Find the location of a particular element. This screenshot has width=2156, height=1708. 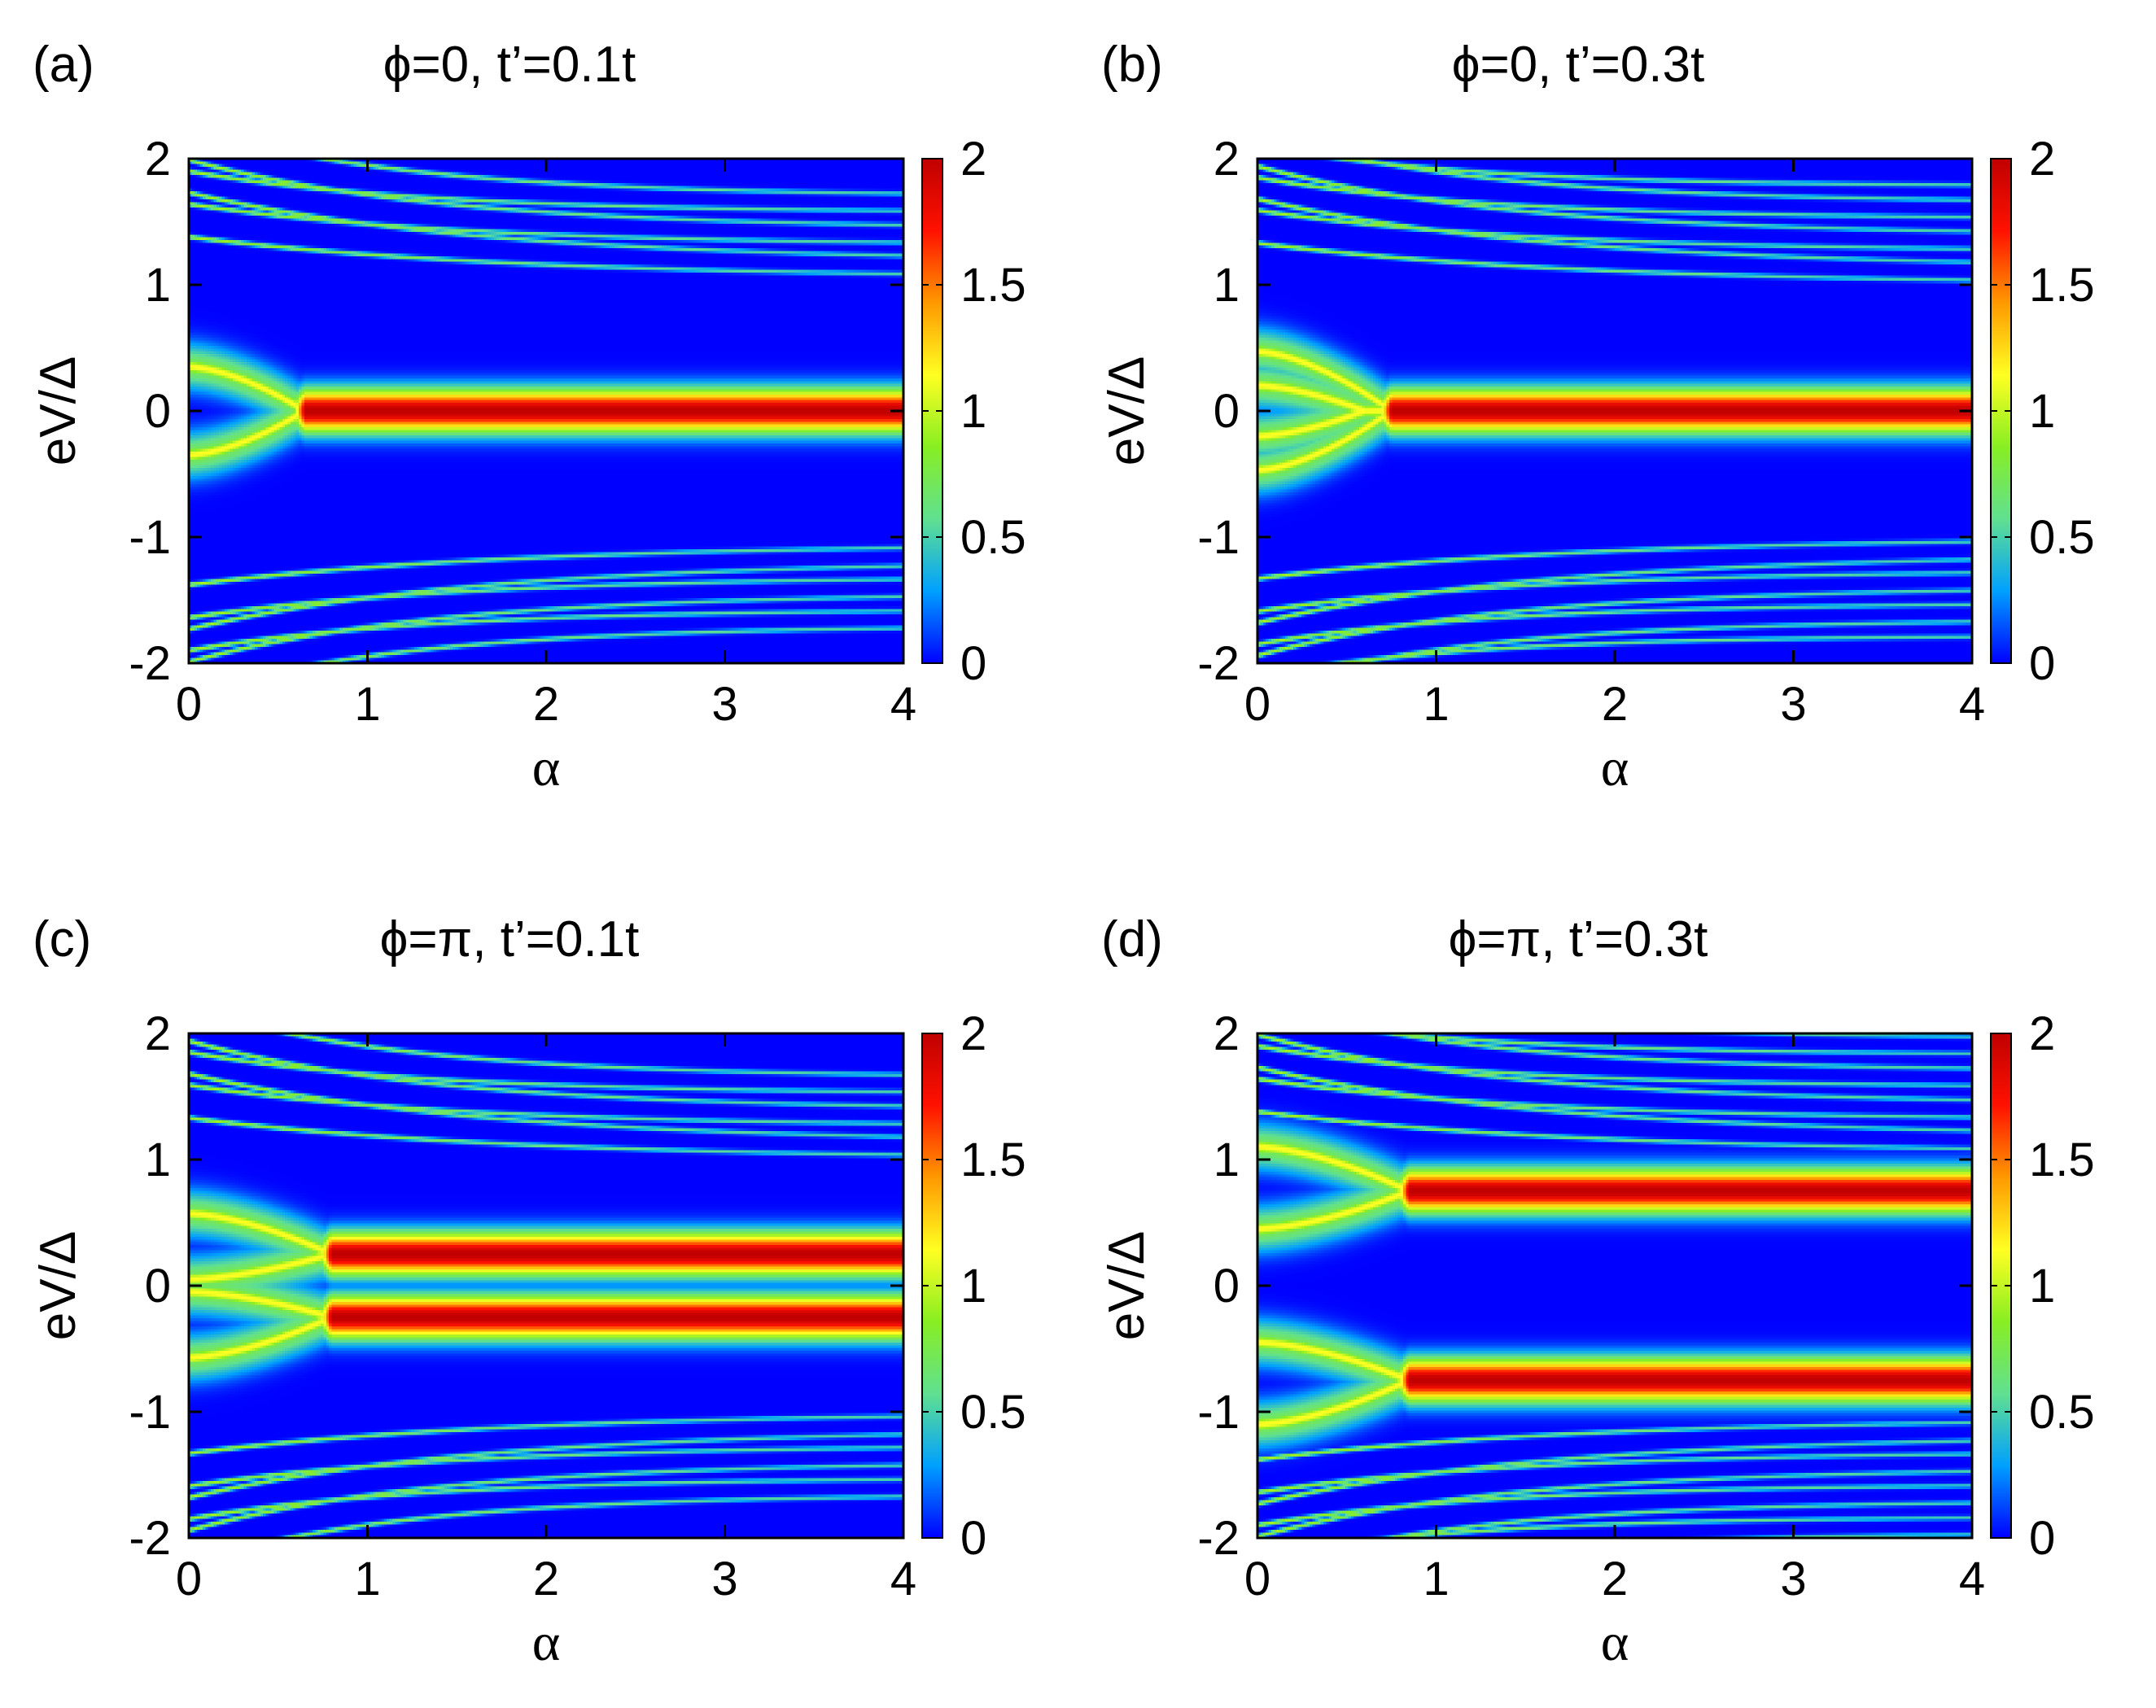

panel-label: (a) is located at coordinates (63, 65).